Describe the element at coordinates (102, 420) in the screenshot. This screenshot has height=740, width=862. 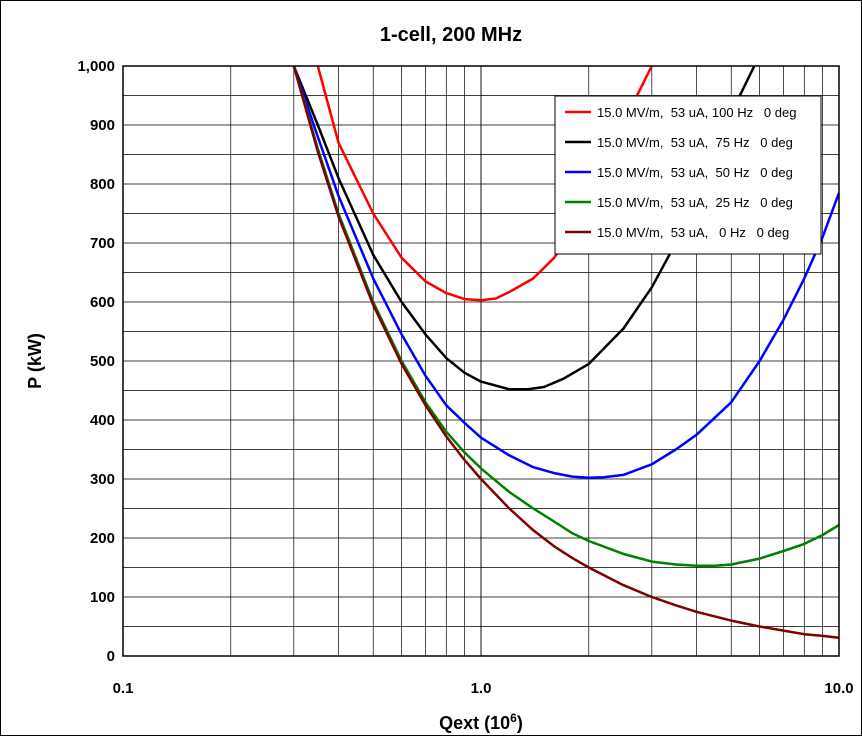
I see `y-tick-label: 400` at that location.